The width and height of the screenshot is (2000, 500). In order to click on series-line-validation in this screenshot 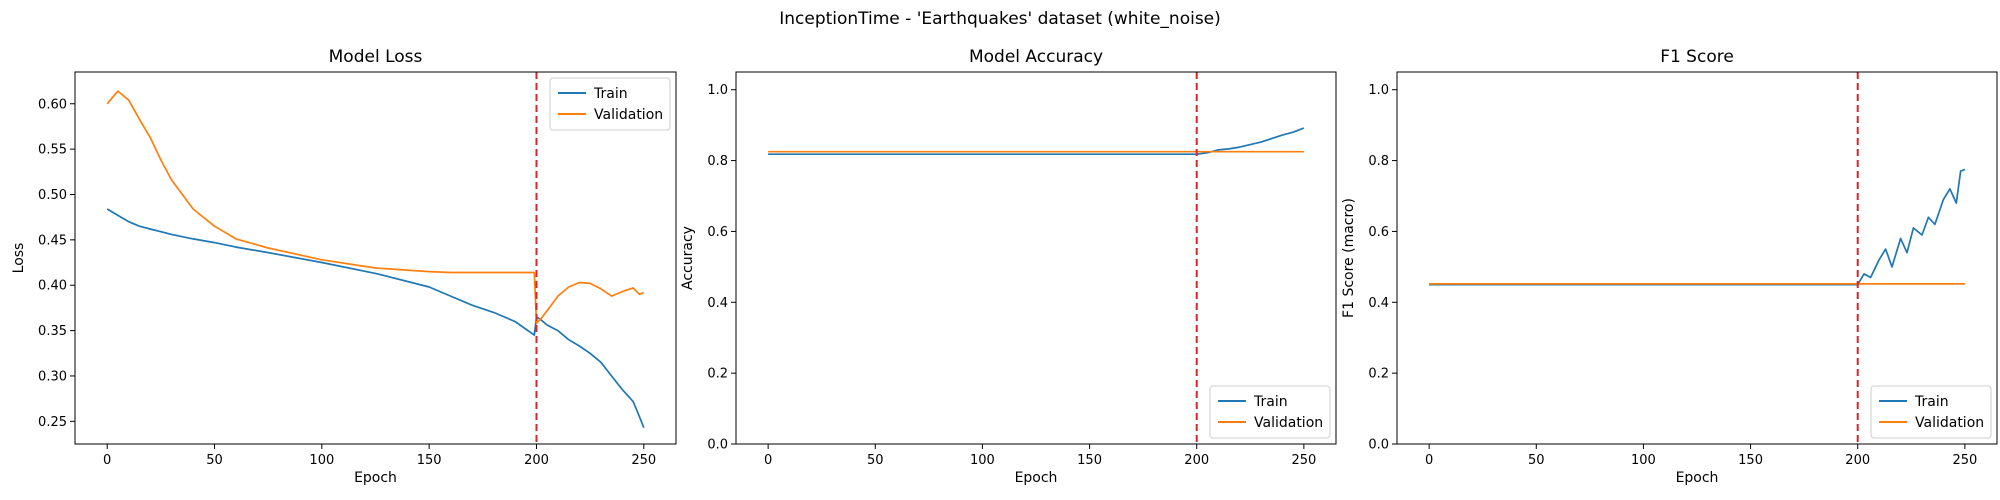, I will do `click(375, 207)`.